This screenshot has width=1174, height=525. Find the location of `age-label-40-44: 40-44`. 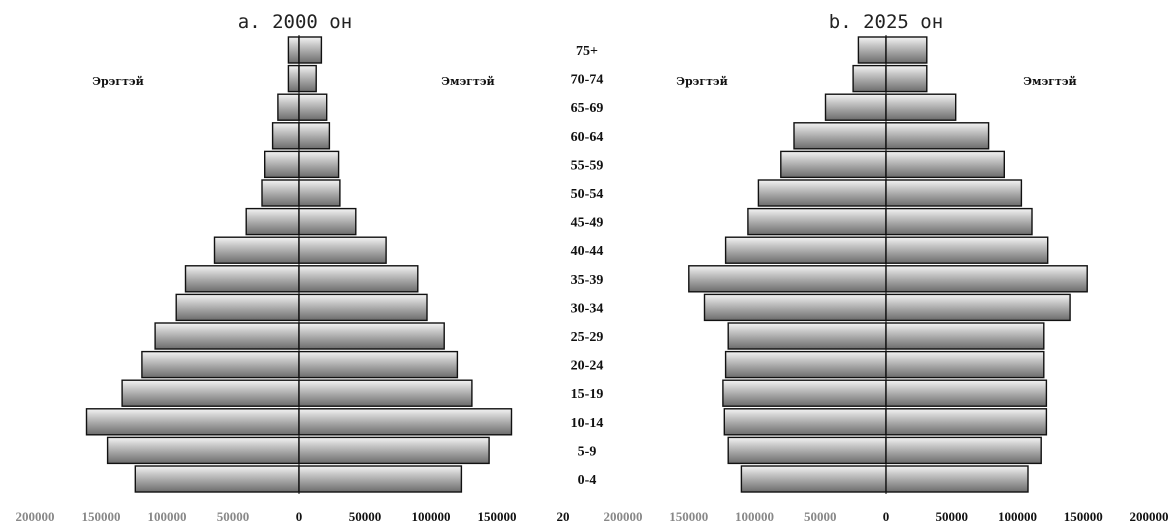

age-label-40-44: 40-44 is located at coordinates (587, 251).